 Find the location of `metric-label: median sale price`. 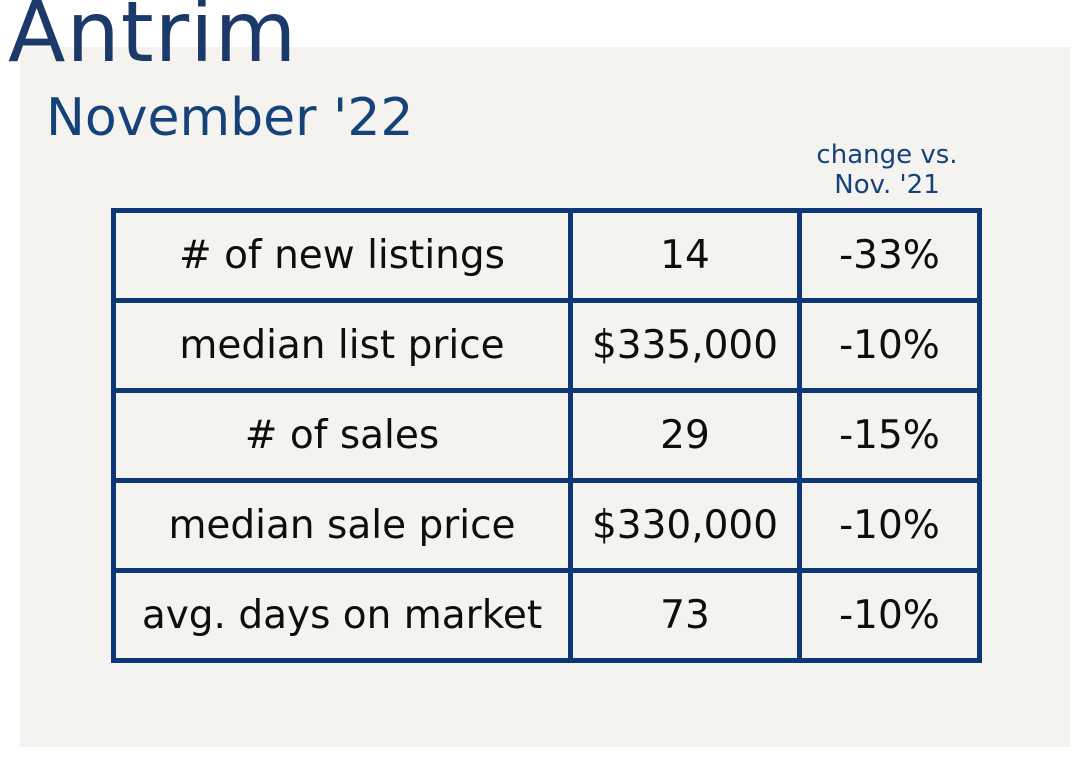

metric-label: median sale price is located at coordinates (342, 525).